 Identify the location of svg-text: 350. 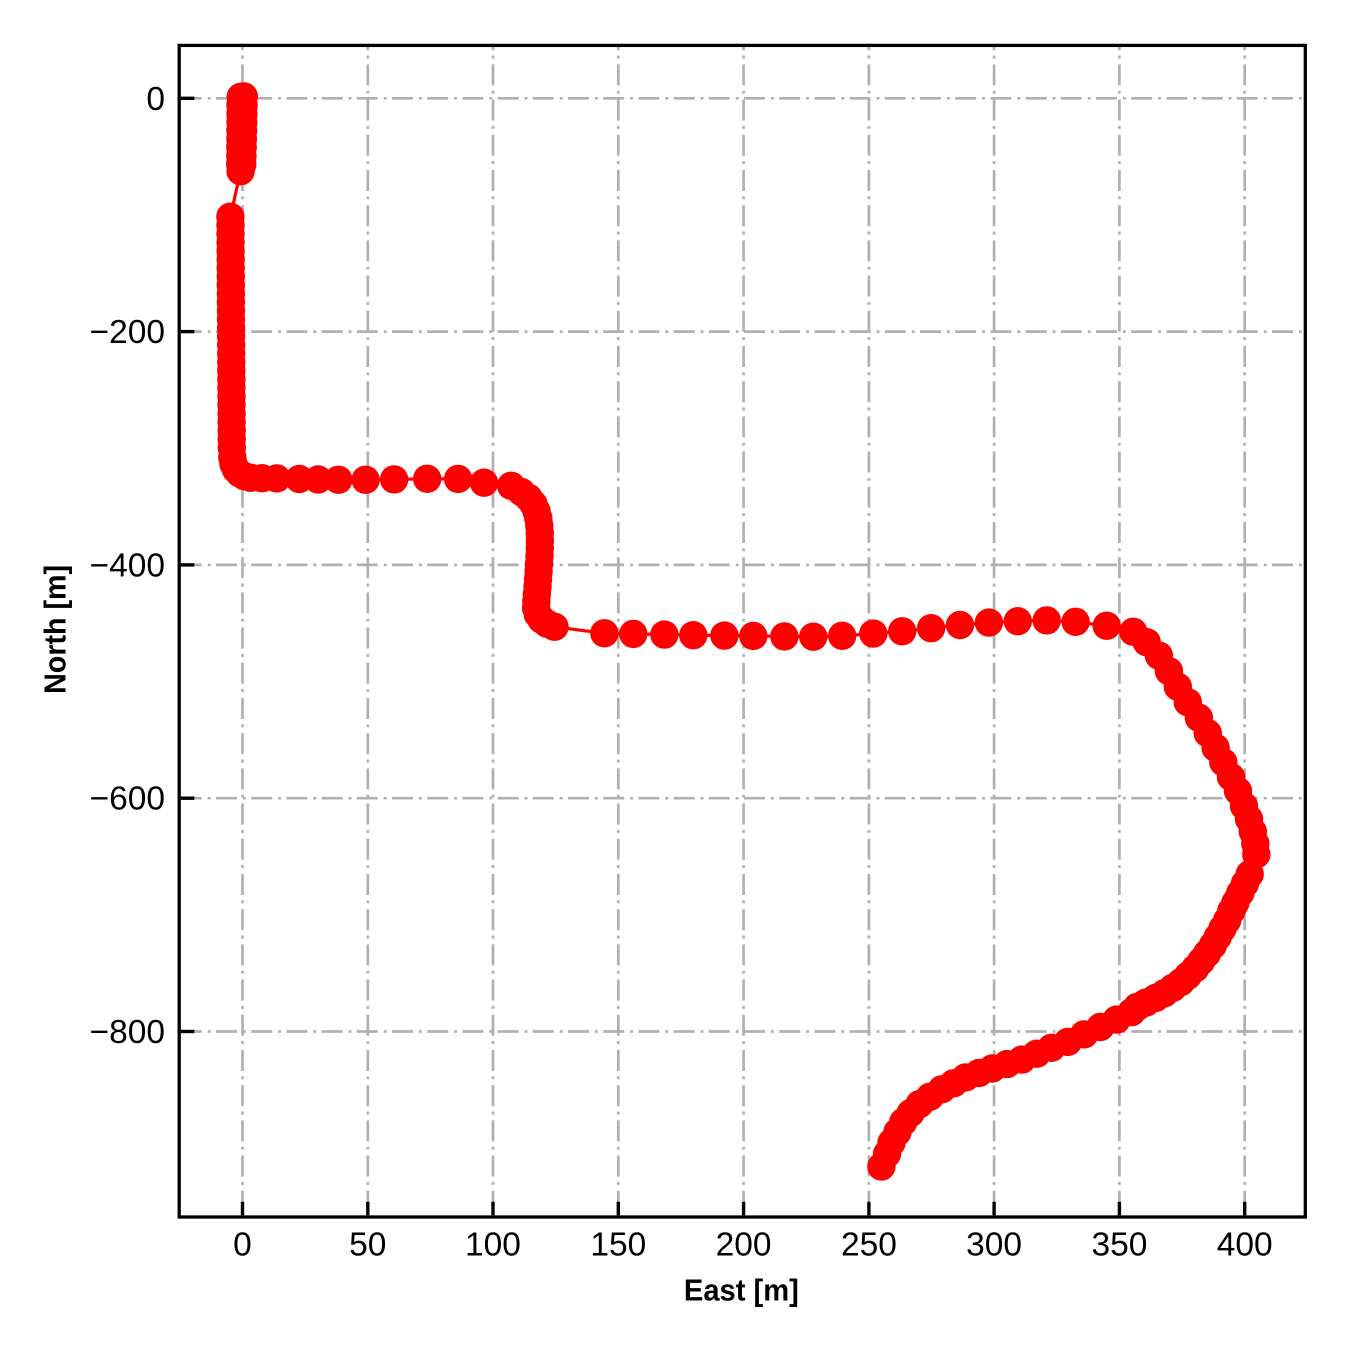
(1119, 1245).